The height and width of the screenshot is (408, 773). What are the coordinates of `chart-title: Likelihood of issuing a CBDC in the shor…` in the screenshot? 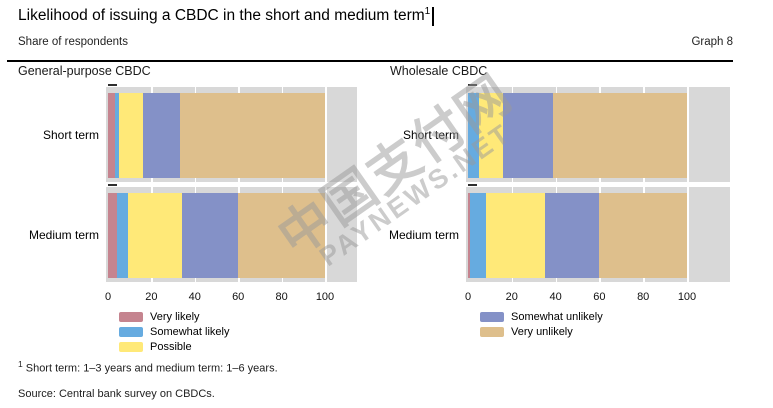 It's located at (226, 16).